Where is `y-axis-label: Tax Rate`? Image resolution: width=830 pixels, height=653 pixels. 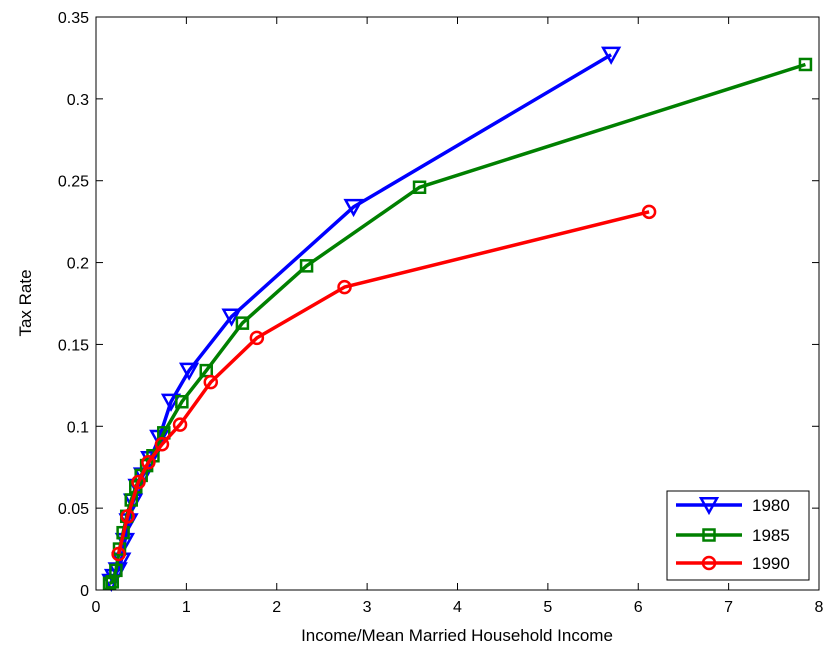 y-axis-label: Tax Rate is located at coordinates (25, 302).